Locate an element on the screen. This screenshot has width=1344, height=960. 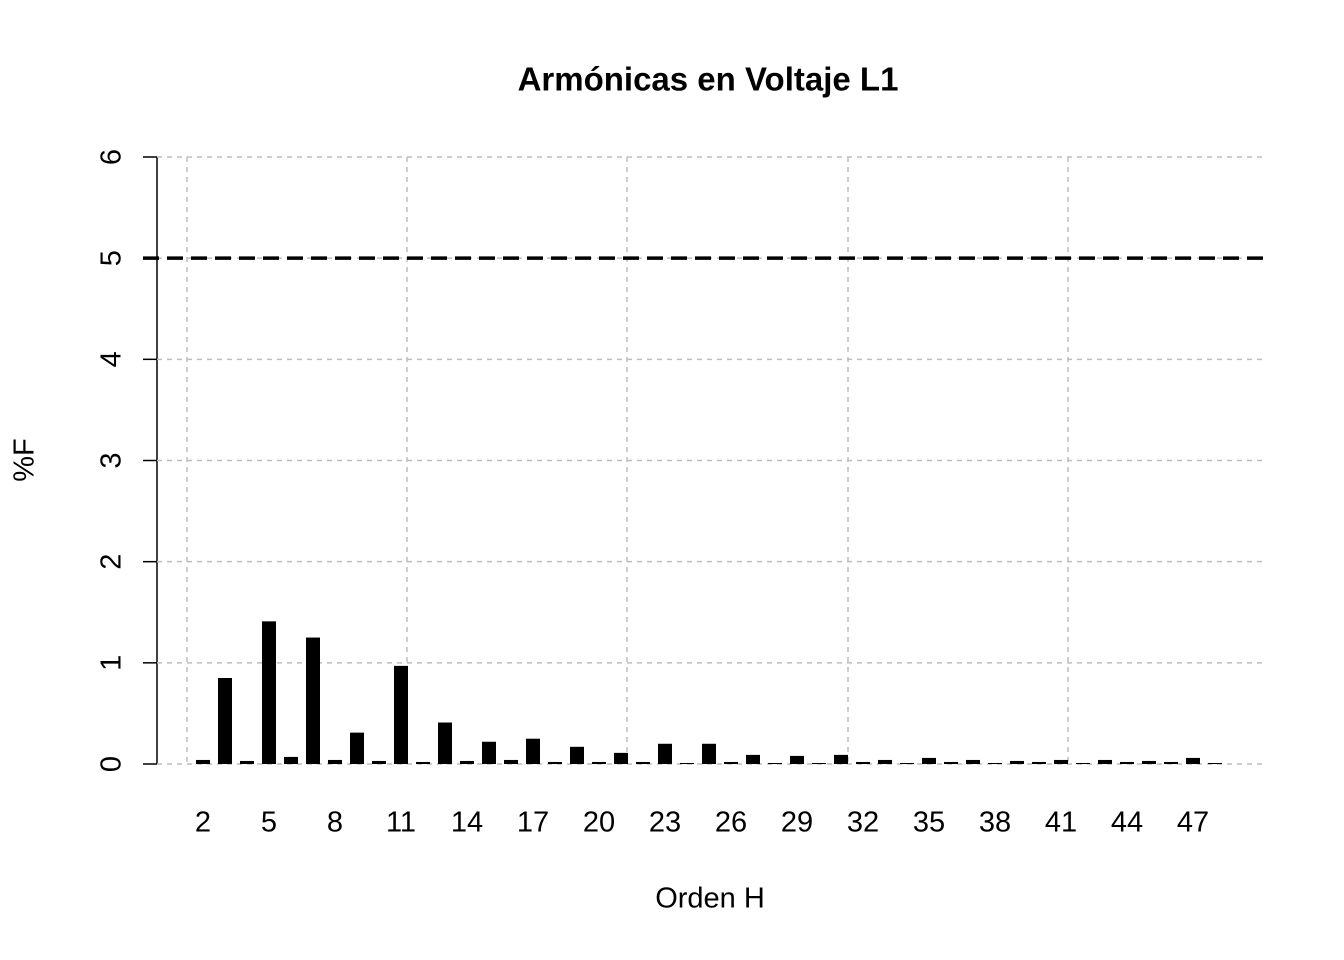
x-tick-label: 32 is located at coordinates (863, 823).